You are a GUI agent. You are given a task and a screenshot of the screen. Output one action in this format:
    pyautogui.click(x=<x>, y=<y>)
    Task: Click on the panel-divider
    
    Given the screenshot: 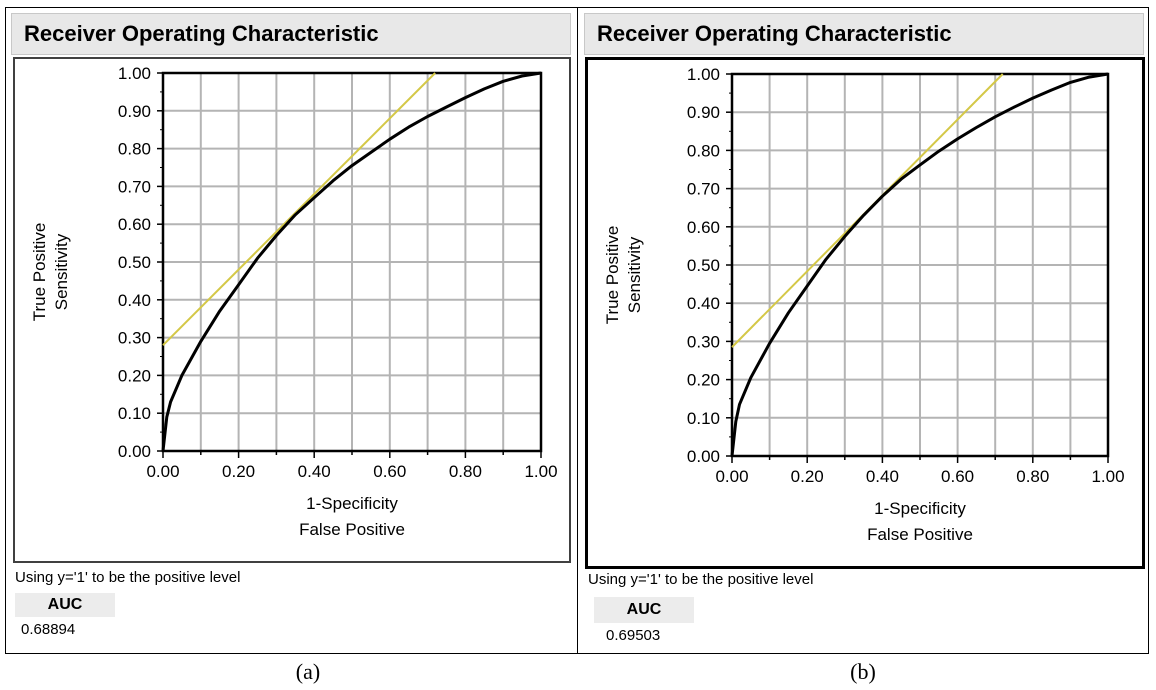 What is the action you would take?
    pyautogui.click(x=577, y=330)
    